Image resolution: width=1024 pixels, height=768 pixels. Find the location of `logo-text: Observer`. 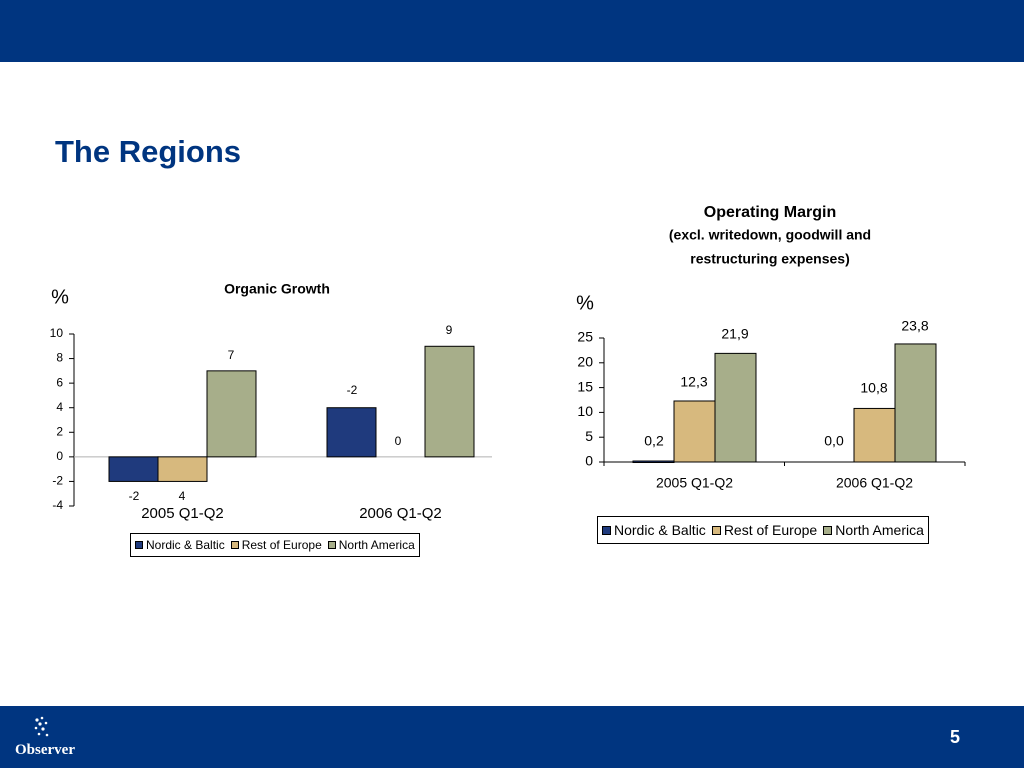

logo-text: Observer is located at coordinates (45, 750).